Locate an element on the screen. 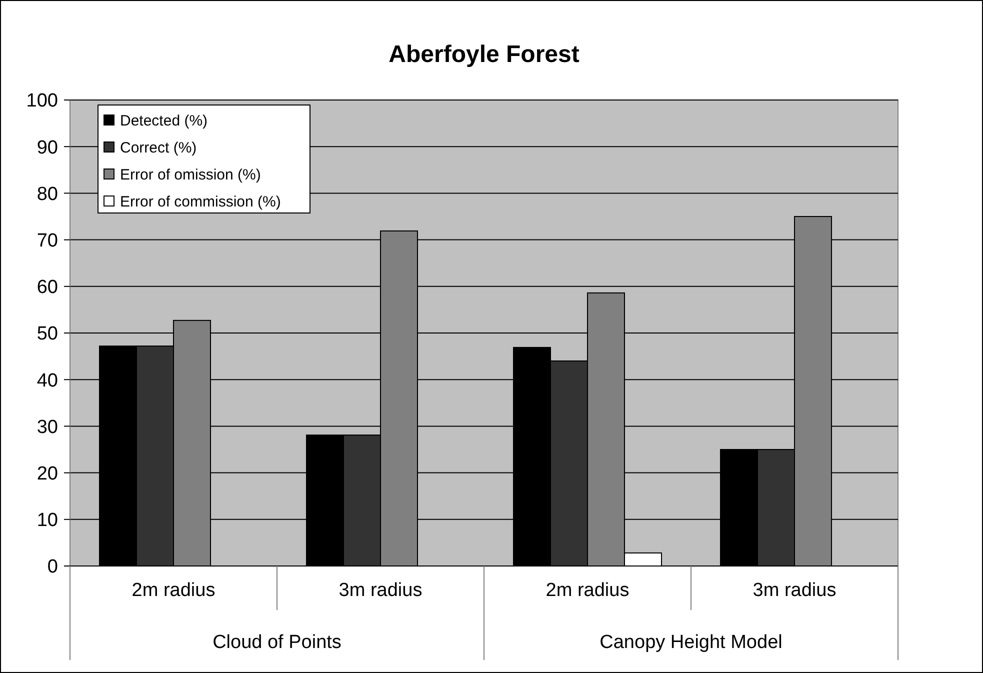 The image size is (983, 673). legend-label: Error of commission (%) is located at coordinates (200, 201).